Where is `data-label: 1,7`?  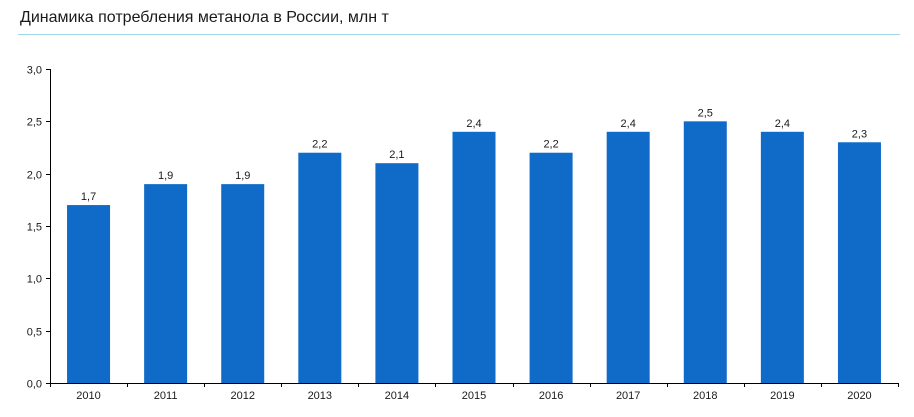
data-label: 1,7 is located at coordinates (88, 197).